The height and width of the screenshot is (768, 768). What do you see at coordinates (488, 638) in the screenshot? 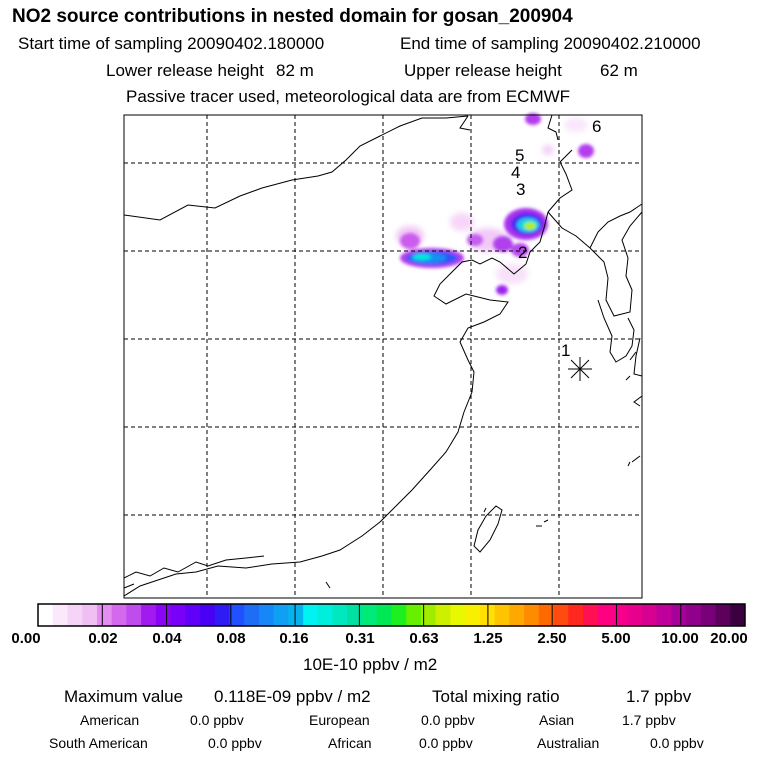
I see `colorbar-tick: 1.25` at bounding box center [488, 638].